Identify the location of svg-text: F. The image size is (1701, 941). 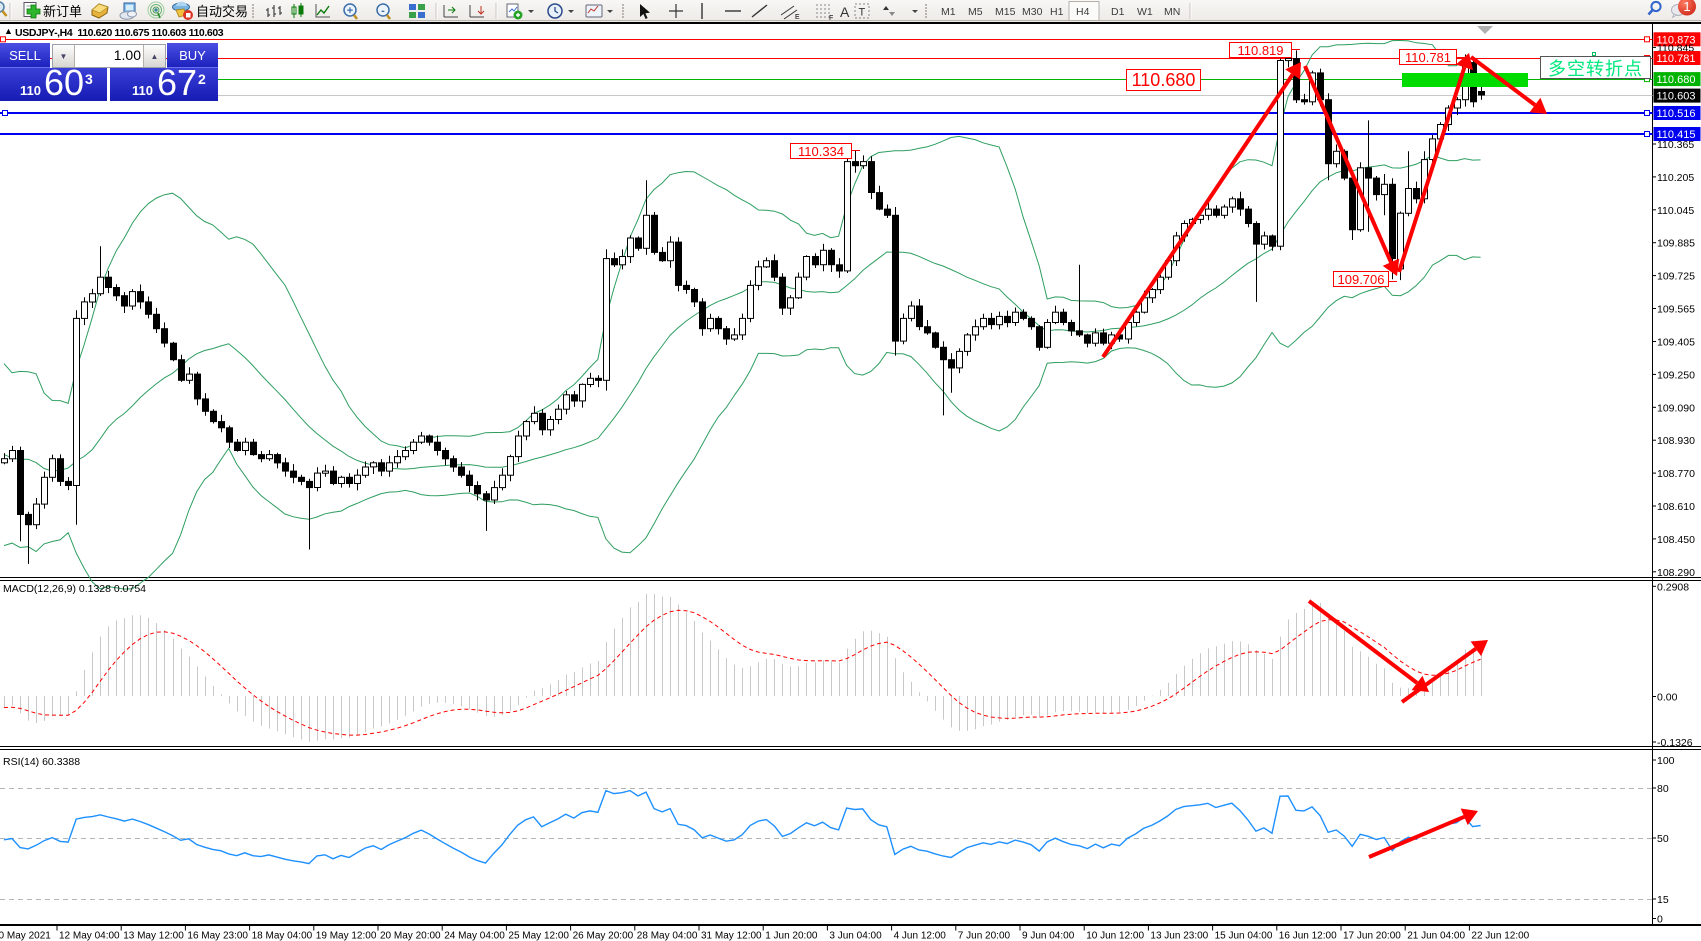
(831, 18).